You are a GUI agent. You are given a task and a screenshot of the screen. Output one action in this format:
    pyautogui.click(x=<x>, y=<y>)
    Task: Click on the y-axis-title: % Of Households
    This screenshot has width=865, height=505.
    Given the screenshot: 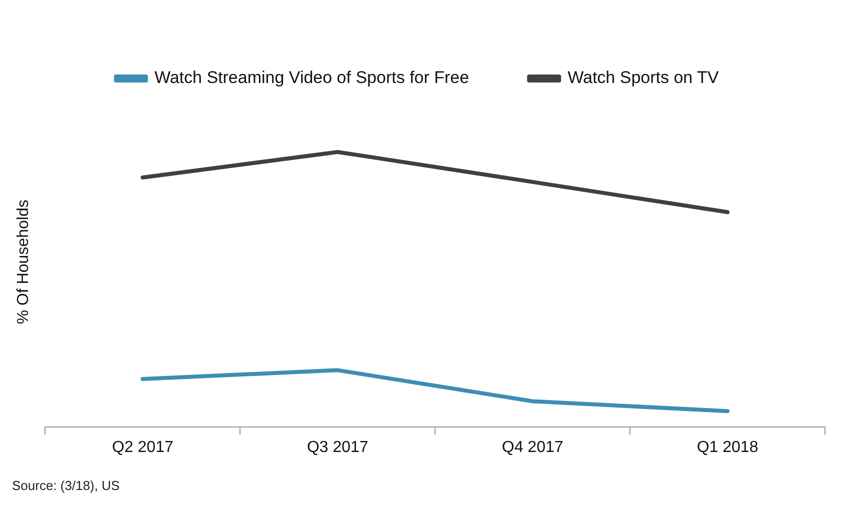 What is the action you would take?
    pyautogui.click(x=23, y=262)
    